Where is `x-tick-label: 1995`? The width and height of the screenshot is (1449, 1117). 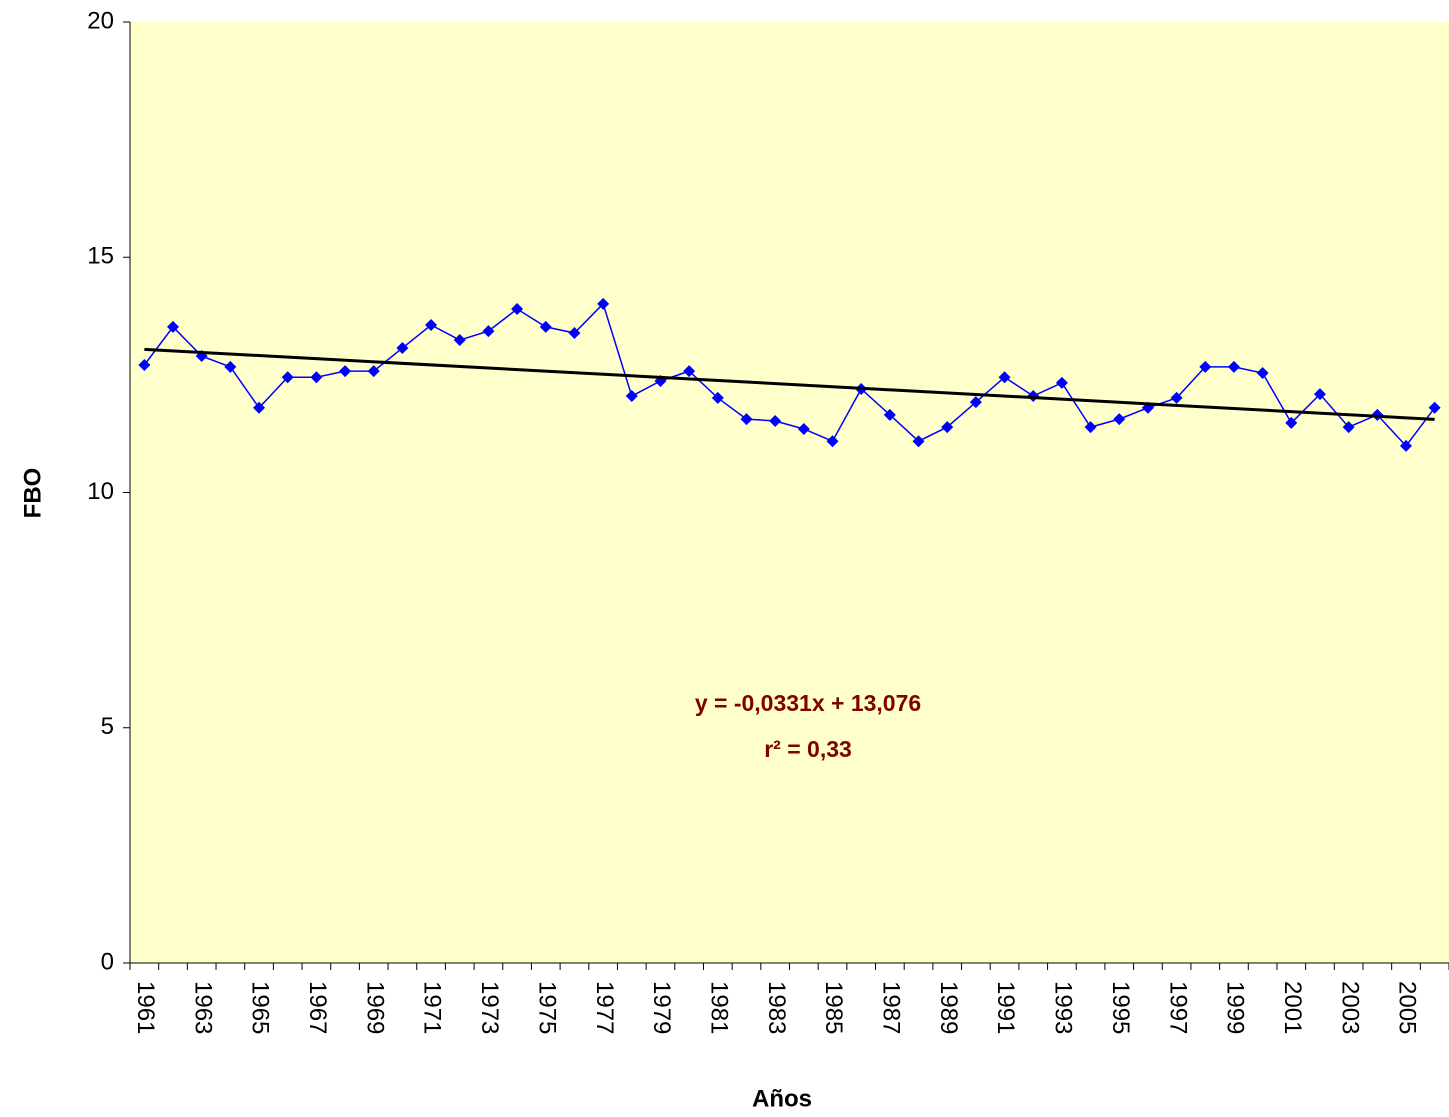
x-tick-label: 1995 is located at coordinates (1120, 1007).